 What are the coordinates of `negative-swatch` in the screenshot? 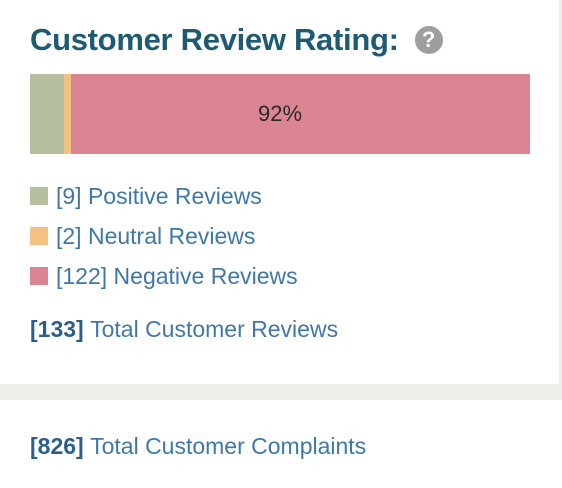 It's located at (39, 276).